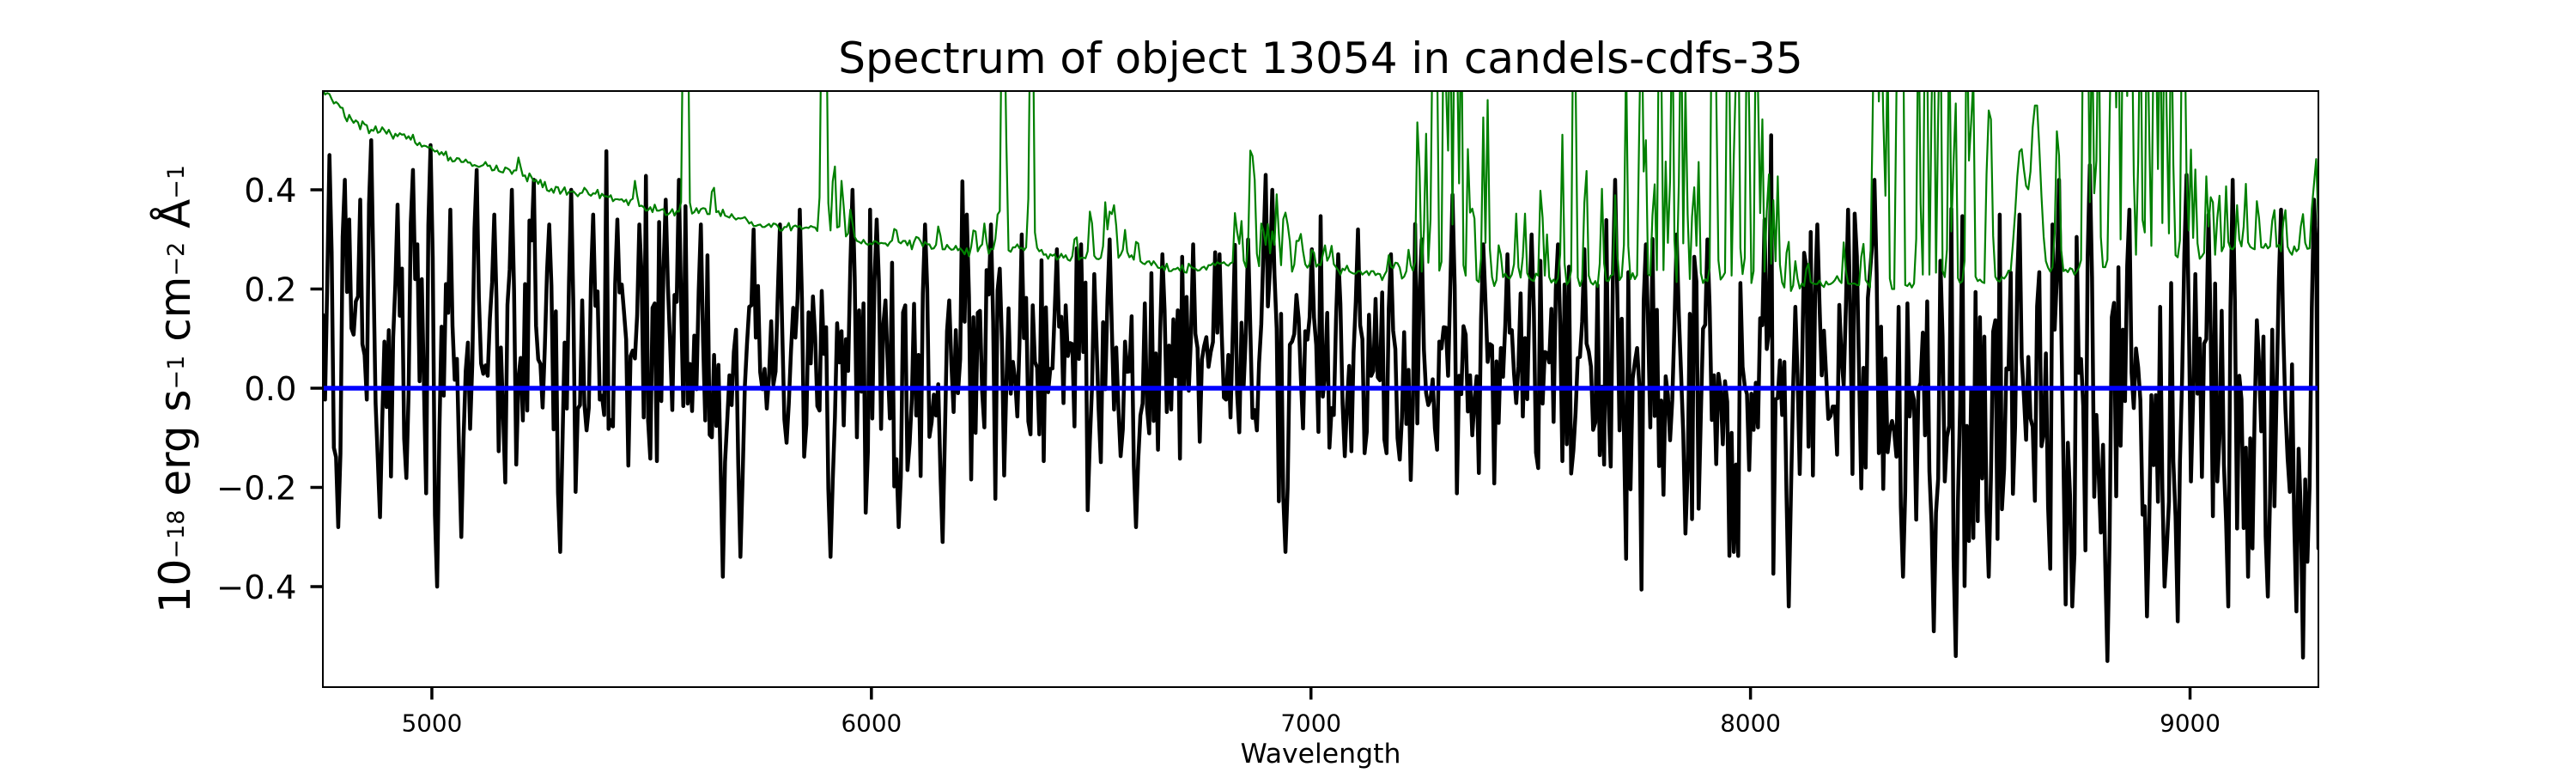  What do you see at coordinates (257, 489) in the screenshot?
I see `y-tick-label: −0.2` at bounding box center [257, 489].